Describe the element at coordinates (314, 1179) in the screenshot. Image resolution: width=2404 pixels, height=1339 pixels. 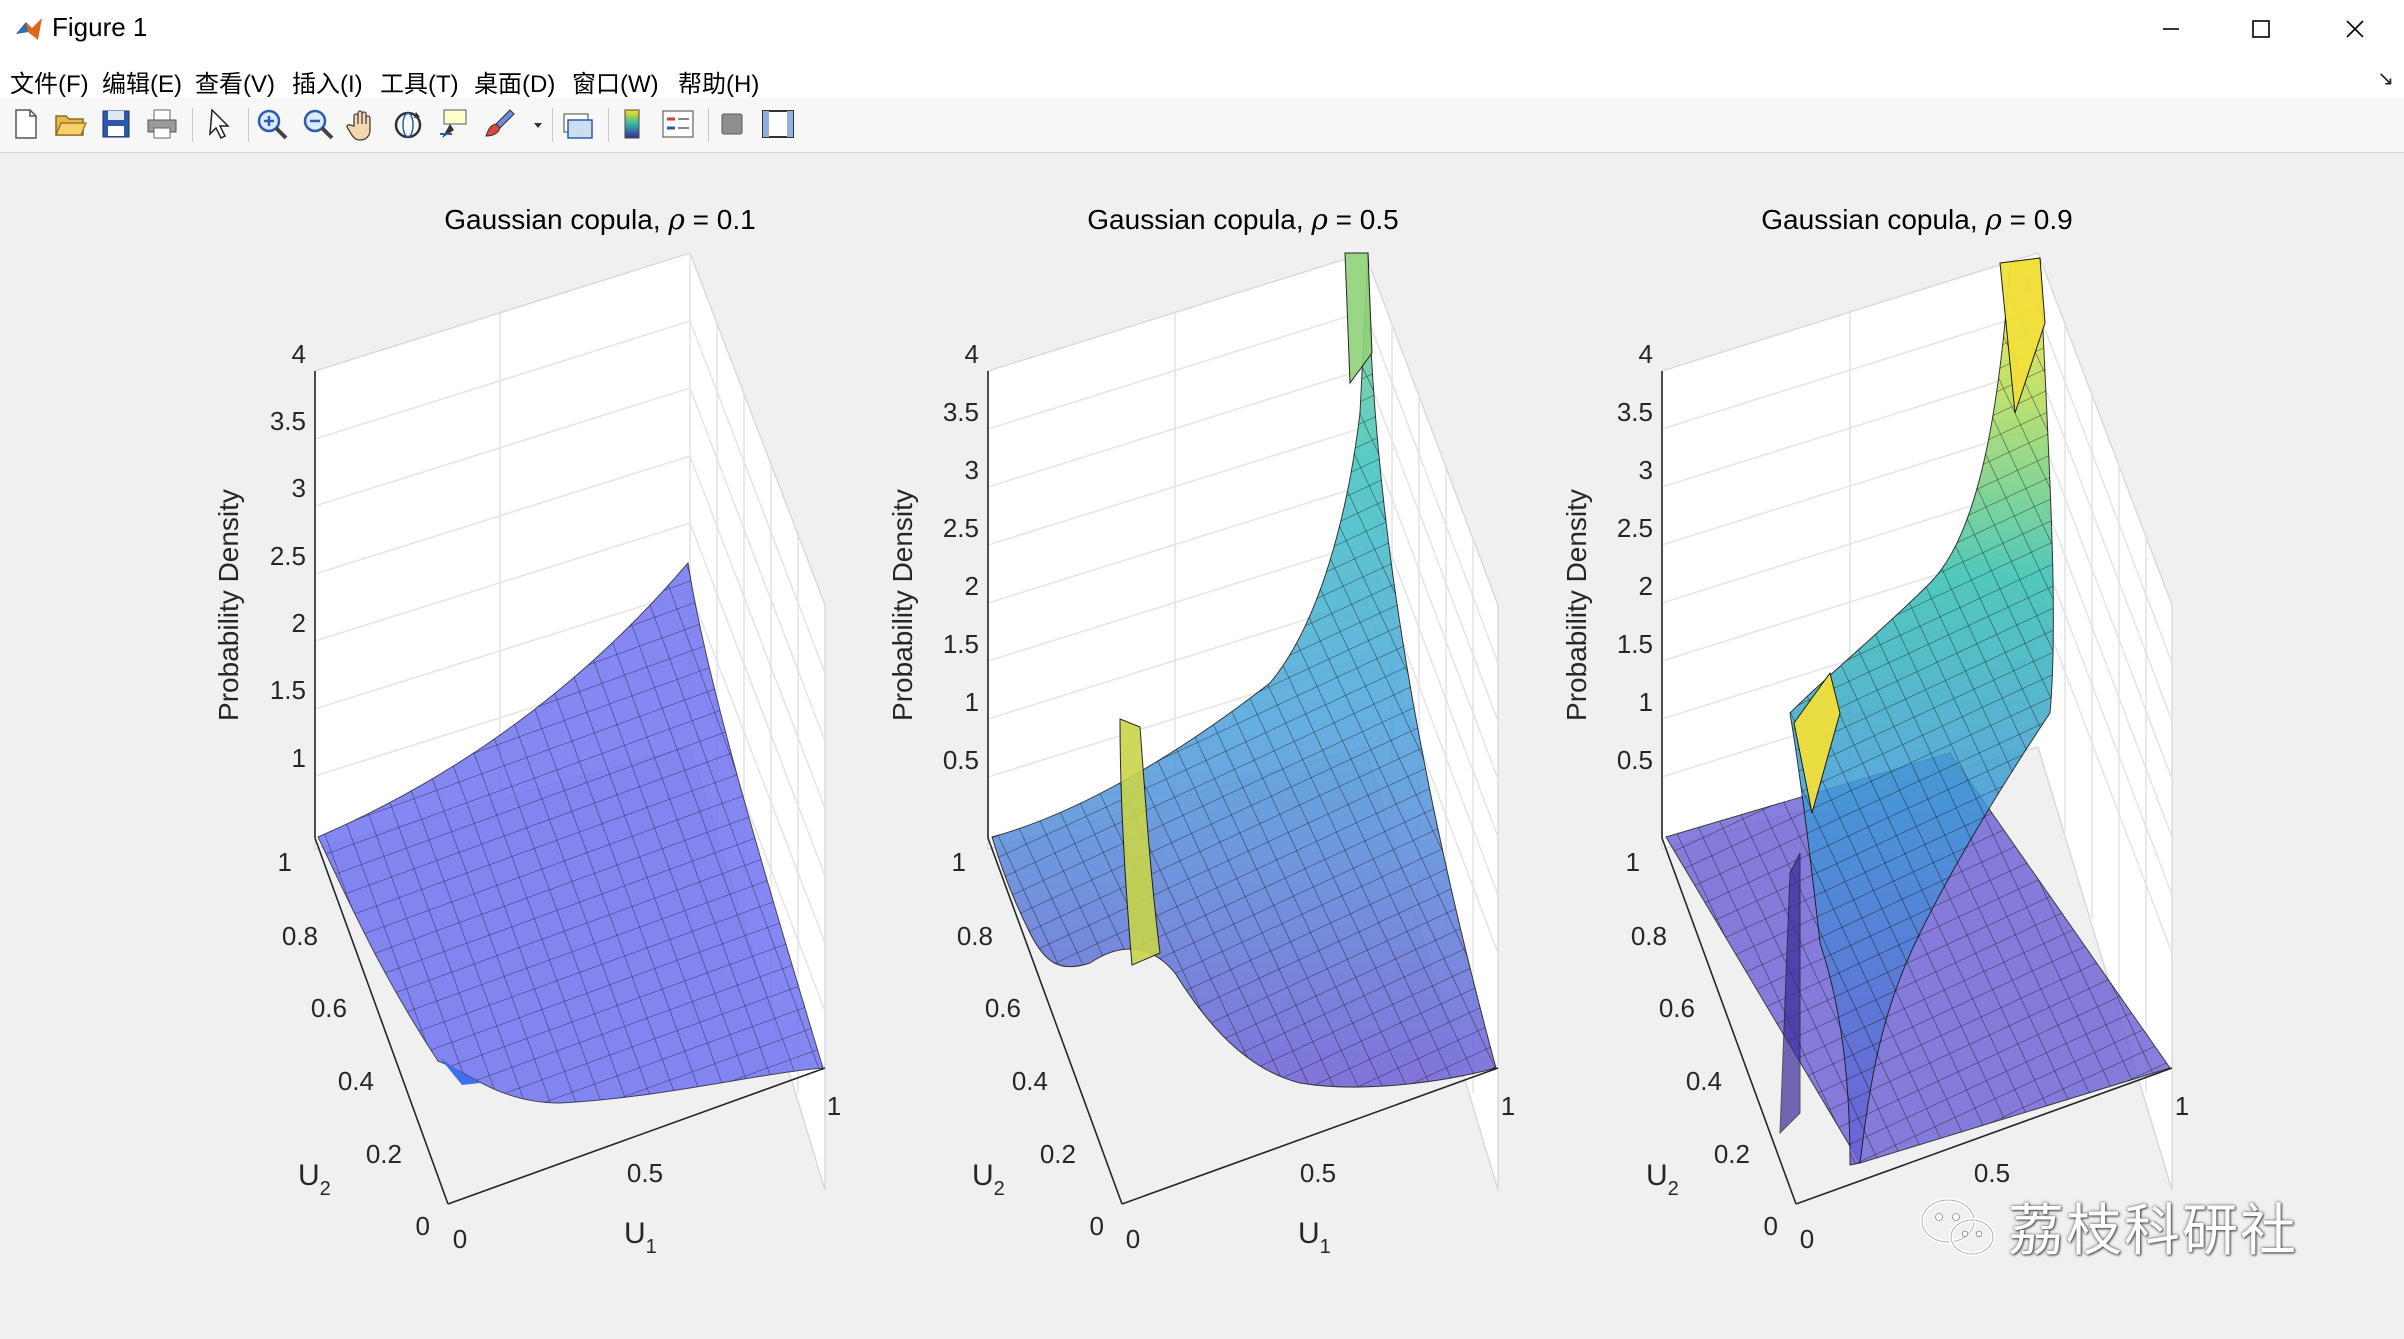
I see `plot-1-ylabel: U2` at that location.